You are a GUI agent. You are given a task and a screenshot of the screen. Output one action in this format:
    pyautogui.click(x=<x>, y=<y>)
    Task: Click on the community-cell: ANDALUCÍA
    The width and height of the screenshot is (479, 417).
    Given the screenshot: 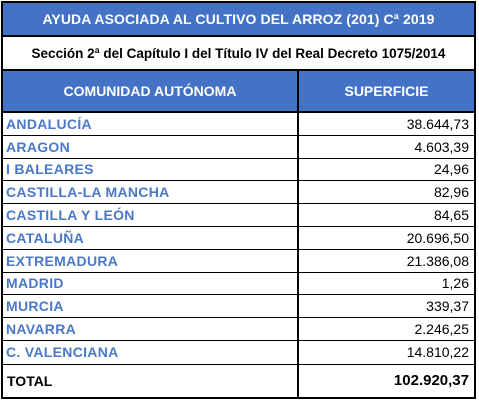 What is the action you would take?
    pyautogui.click(x=151, y=124)
    